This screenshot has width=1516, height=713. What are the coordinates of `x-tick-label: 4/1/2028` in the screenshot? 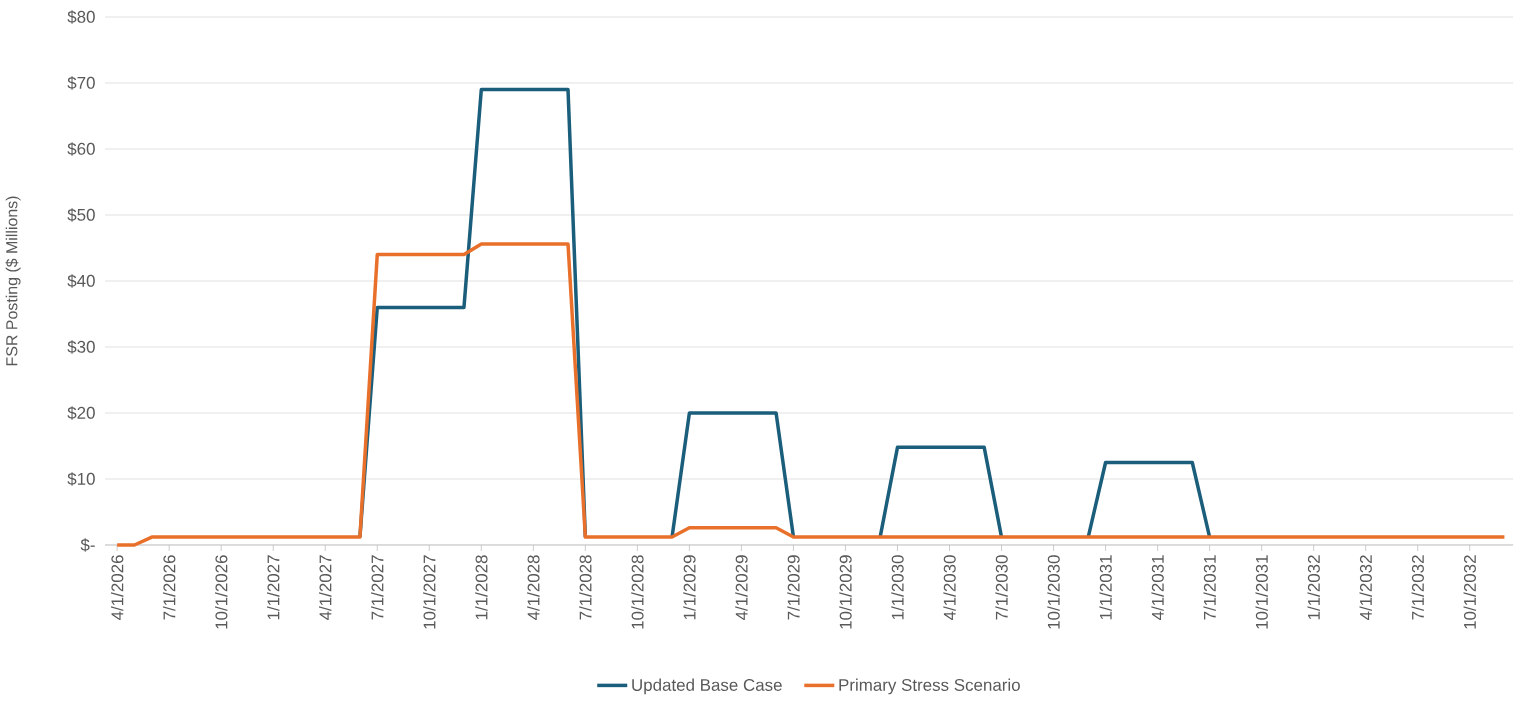 It's located at (533, 588).